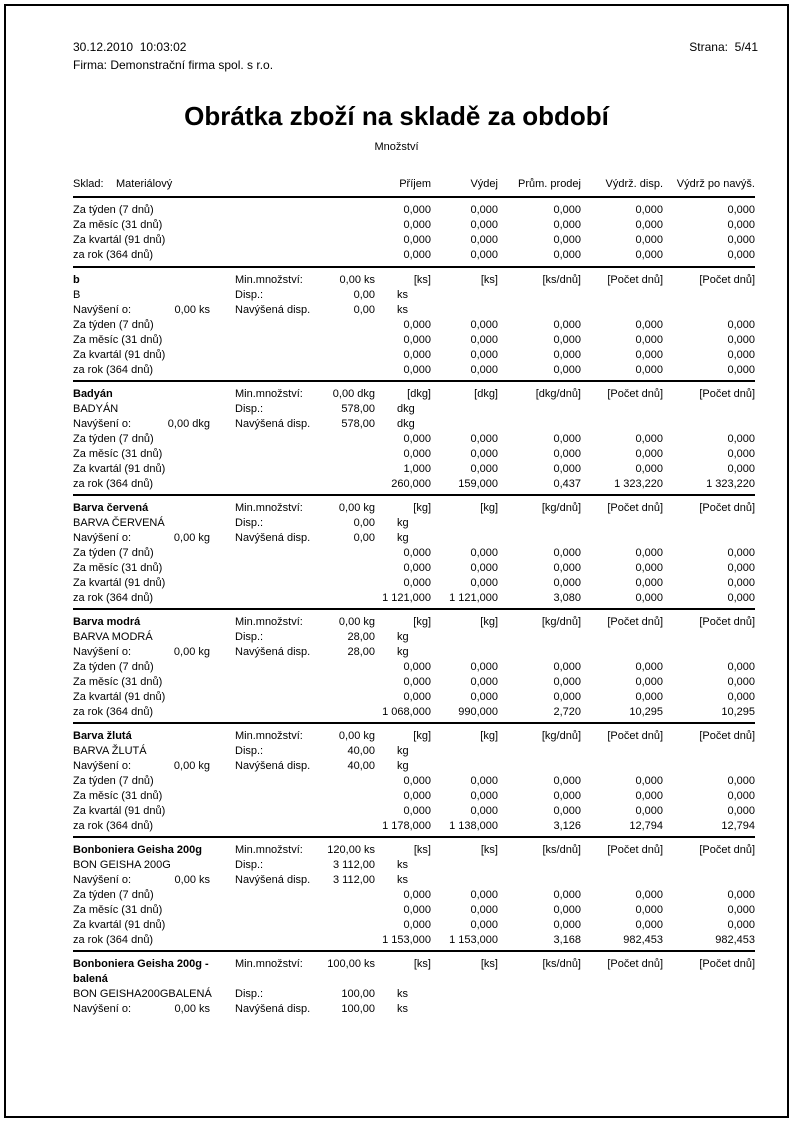 The height and width of the screenshot is (1122, 794). What do you see at coordinates (396, 147) in the screenshot?
I see `report-subtitle: Množství` at bounding box center [396, 147].